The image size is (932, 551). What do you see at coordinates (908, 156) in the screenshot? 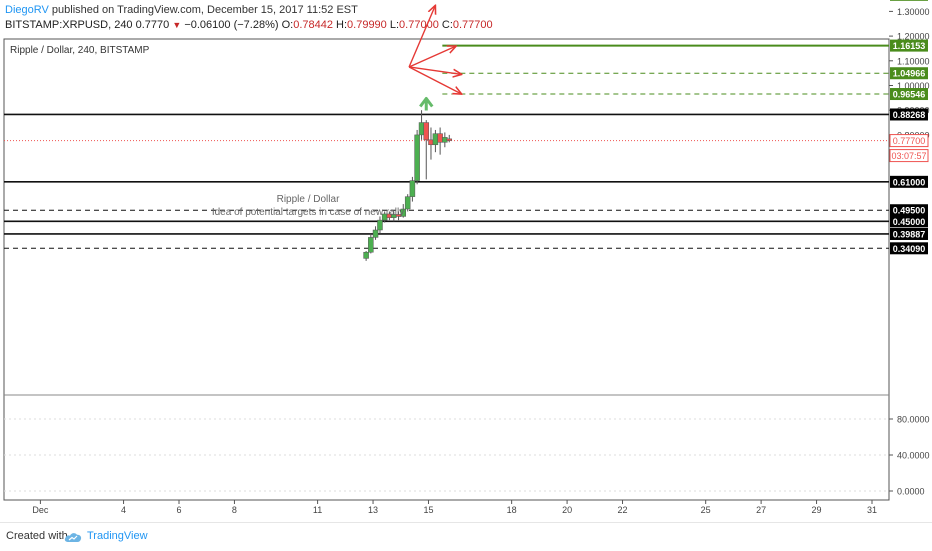
I see `countdown-label: 03:07:57` at bounding box center [908, 156].